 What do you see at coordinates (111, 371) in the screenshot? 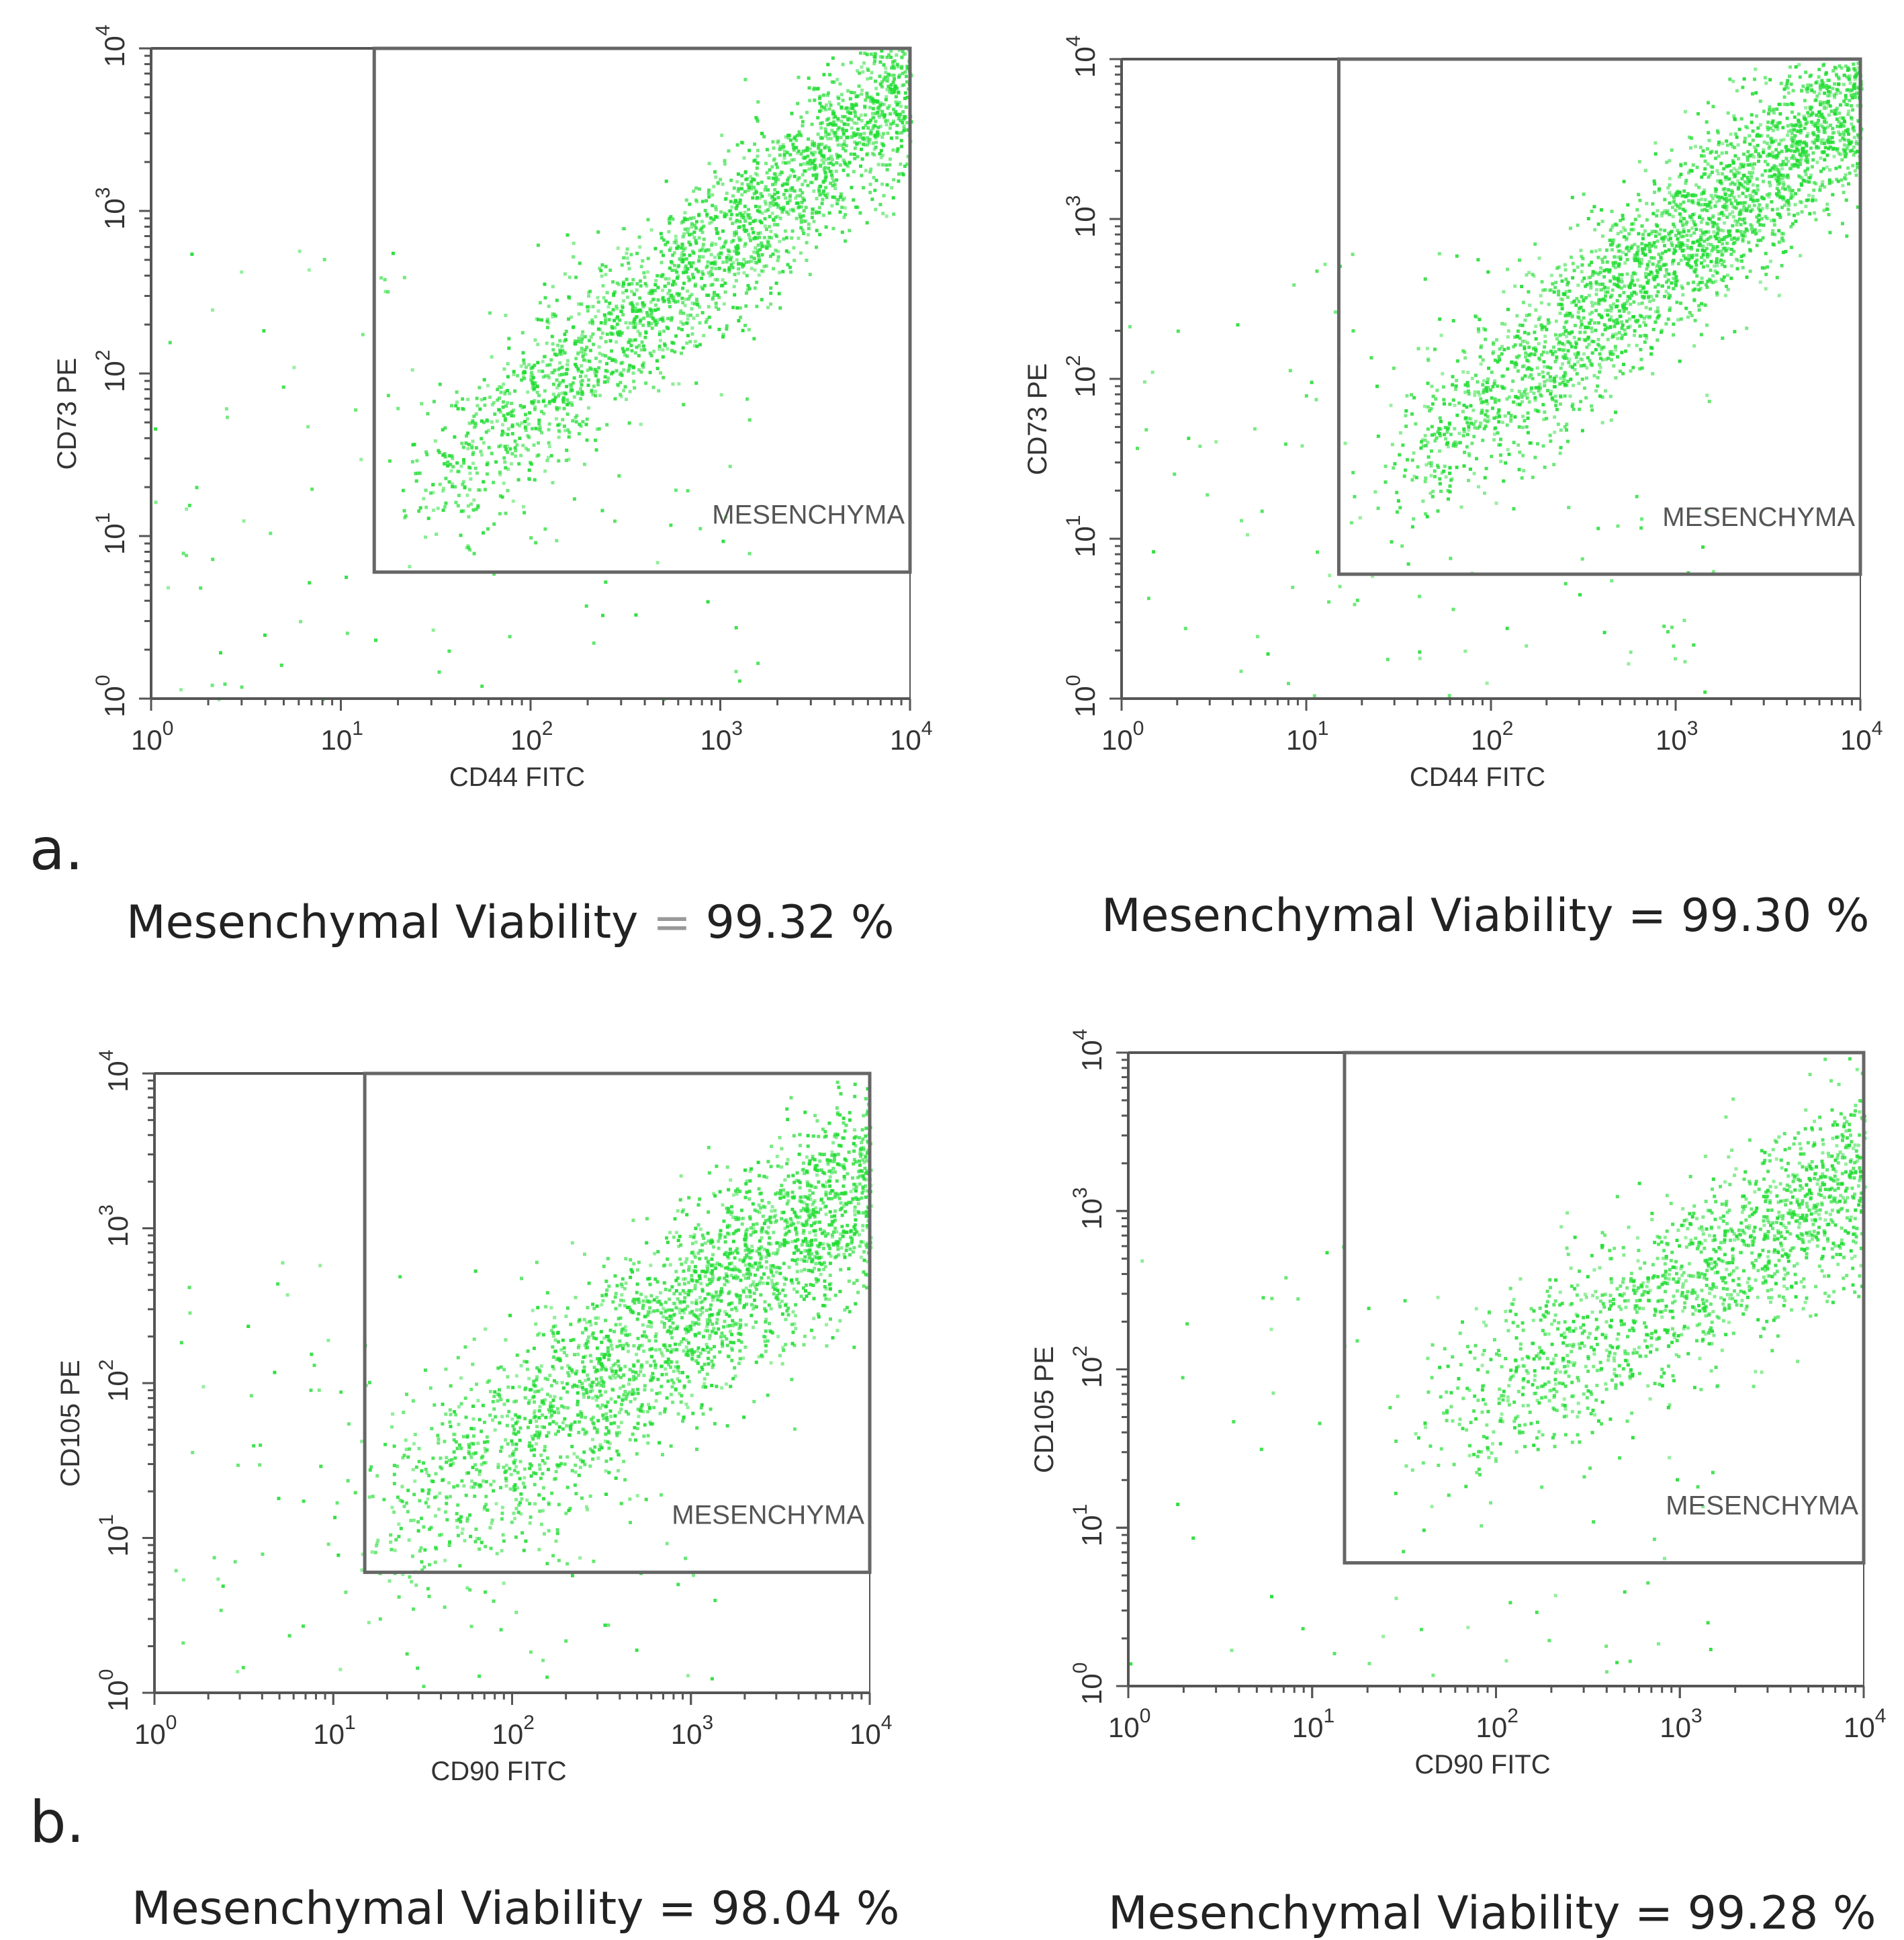
I see `y-tick-label: 102` at bounding box center [111, 371].